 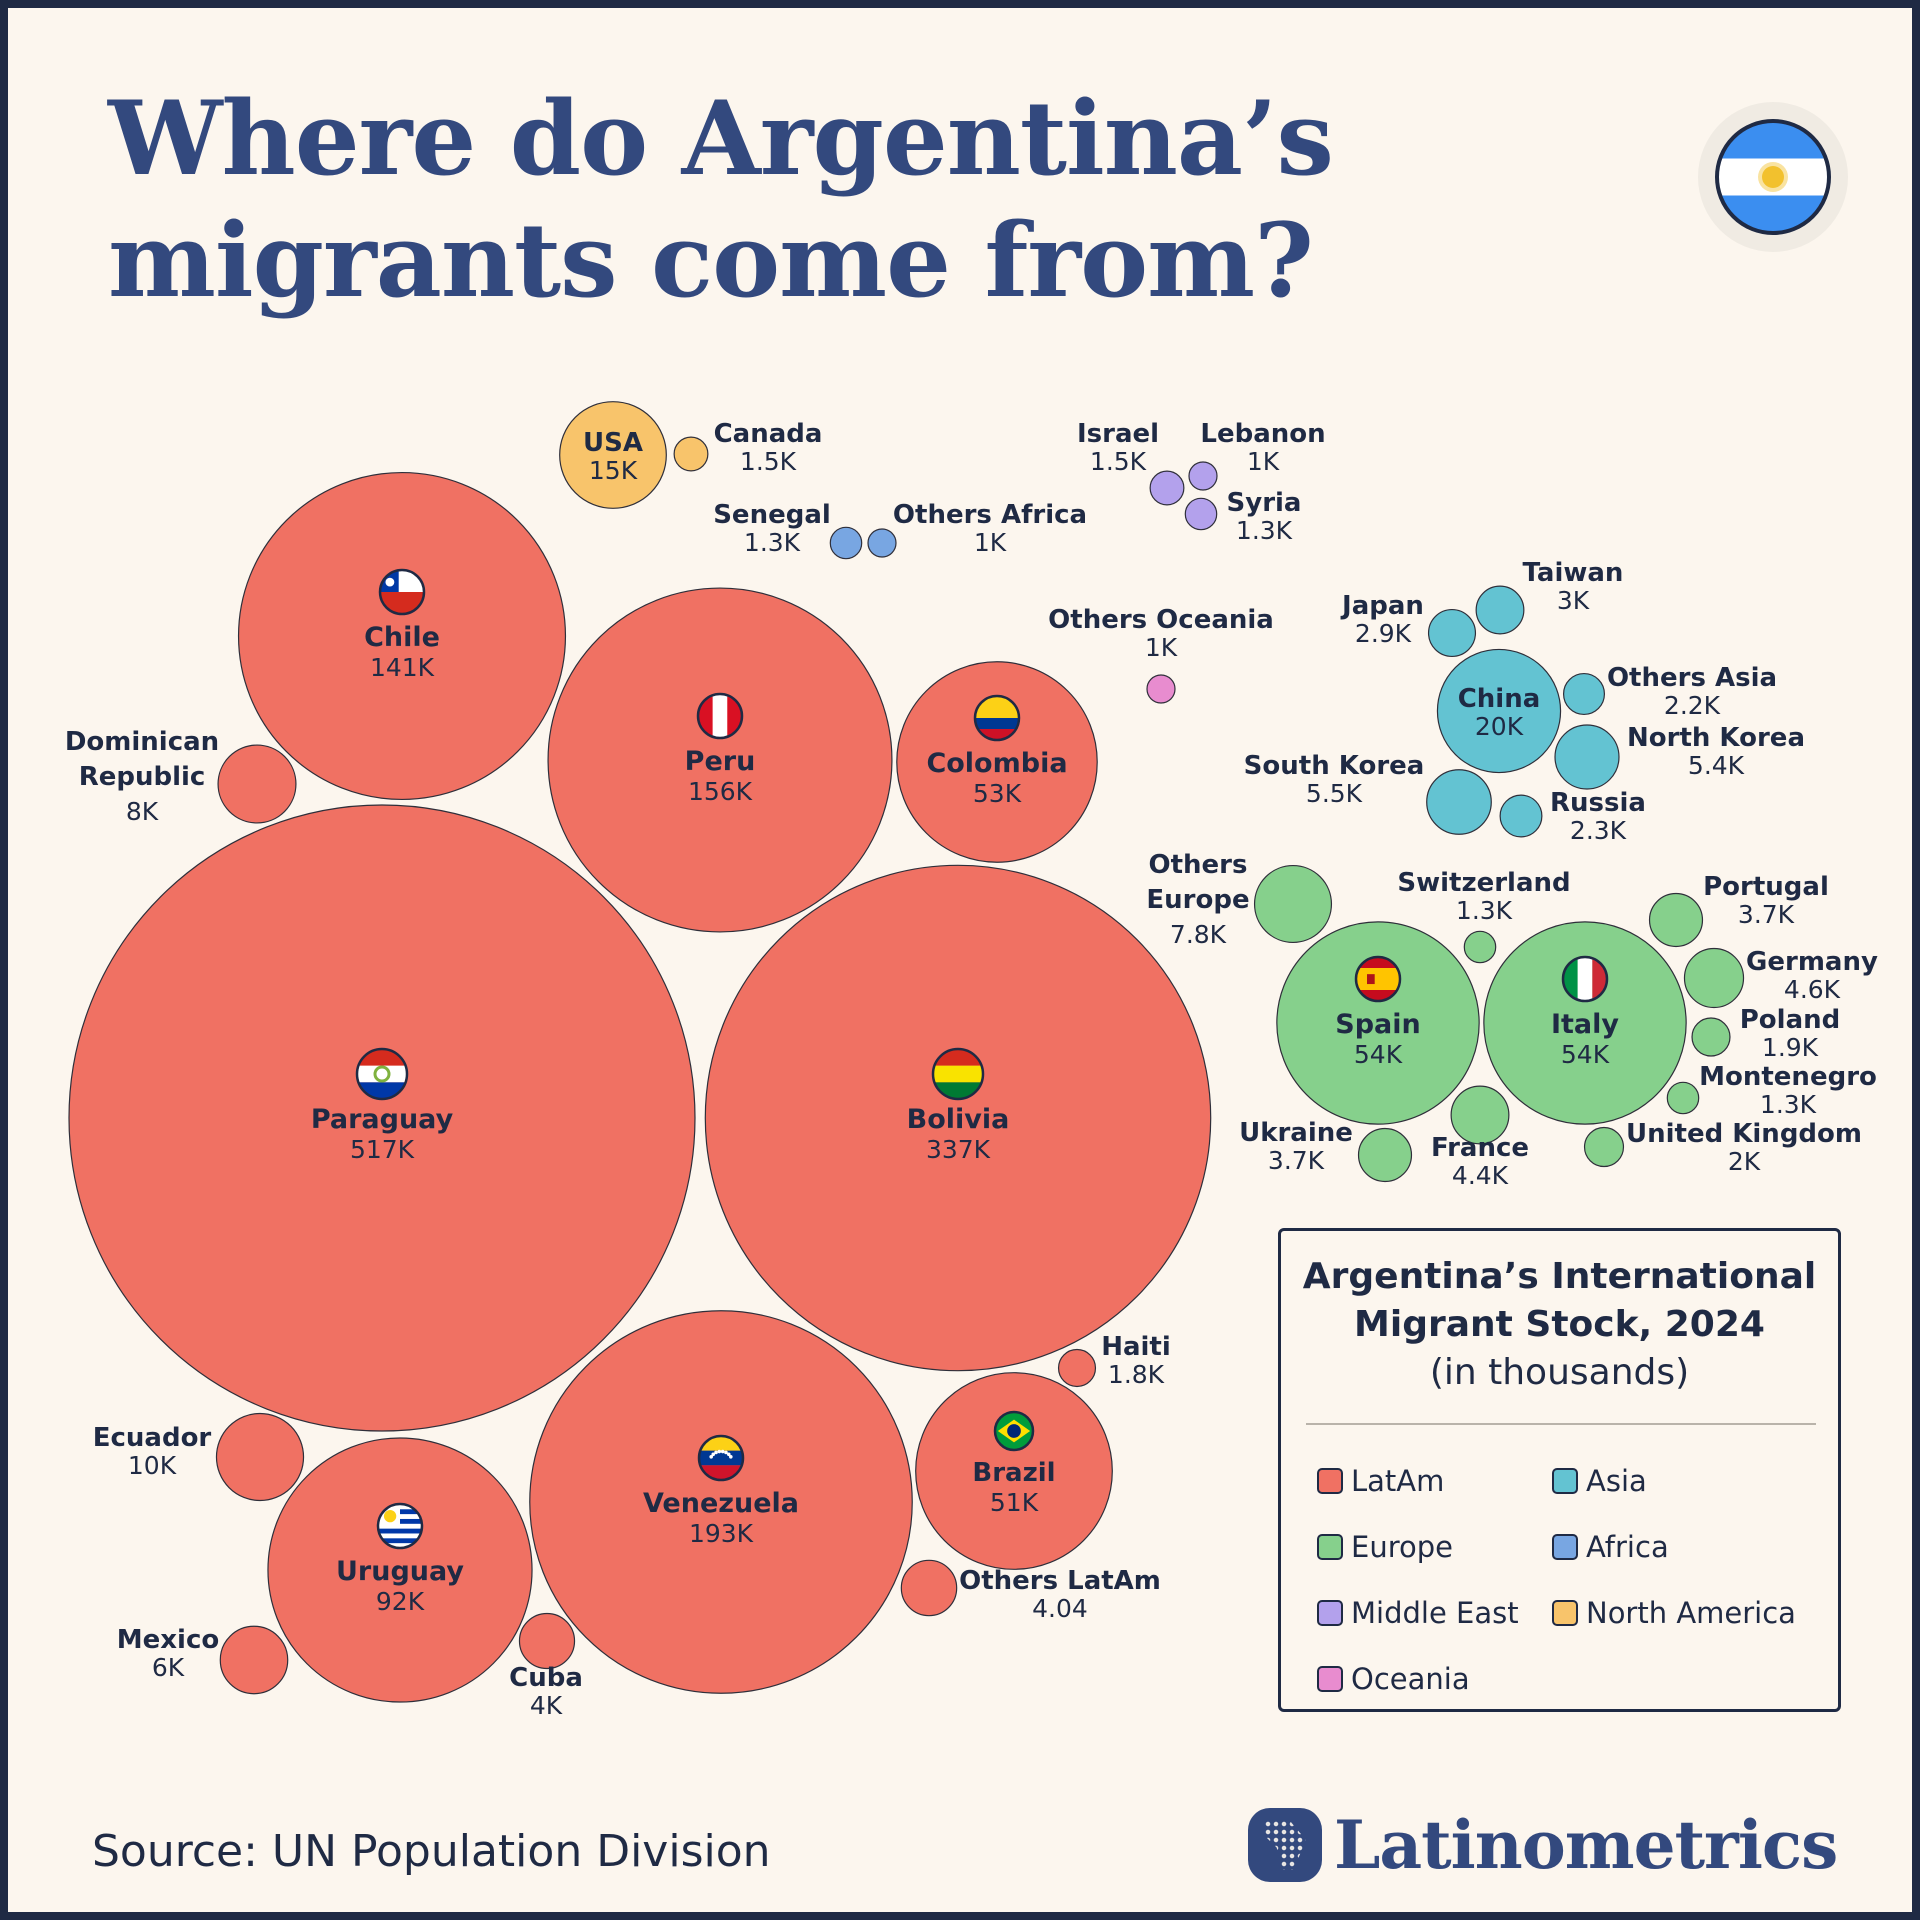 I want to click on bubble-bolivia, so click(x=958, y=1118).